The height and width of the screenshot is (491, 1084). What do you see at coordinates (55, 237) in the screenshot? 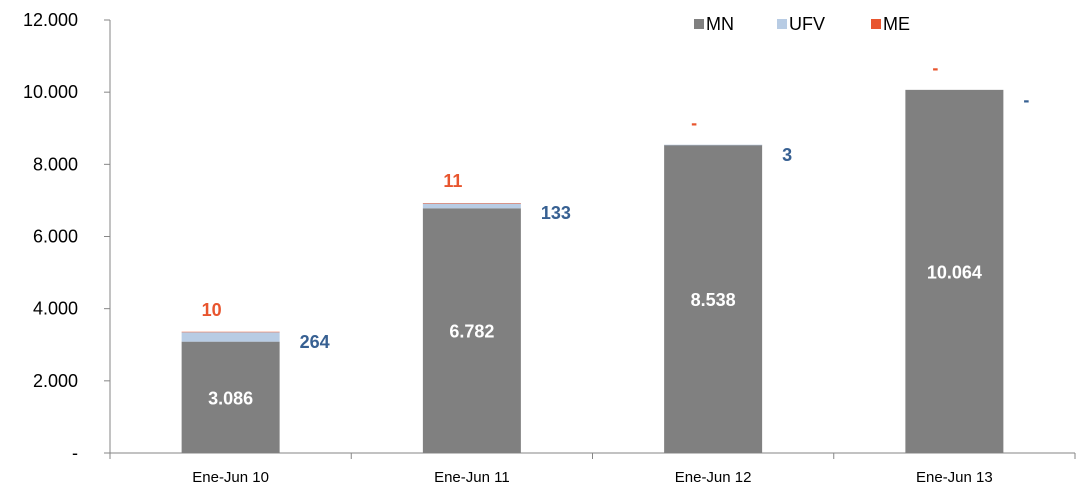
I see `y-tick-label: 6.000` at bounding box center [55, 237].